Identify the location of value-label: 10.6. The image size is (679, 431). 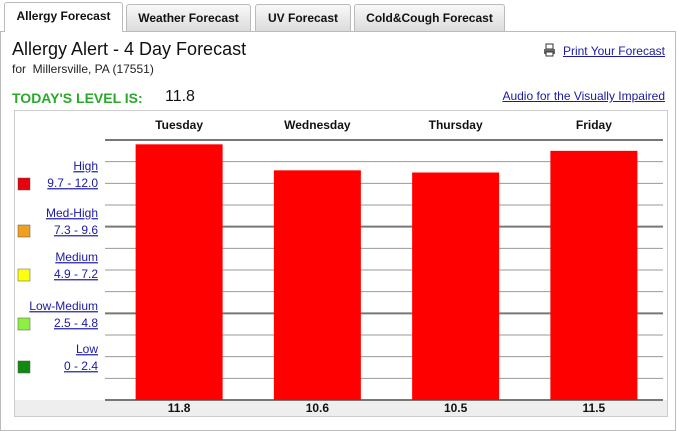
(318, 408).